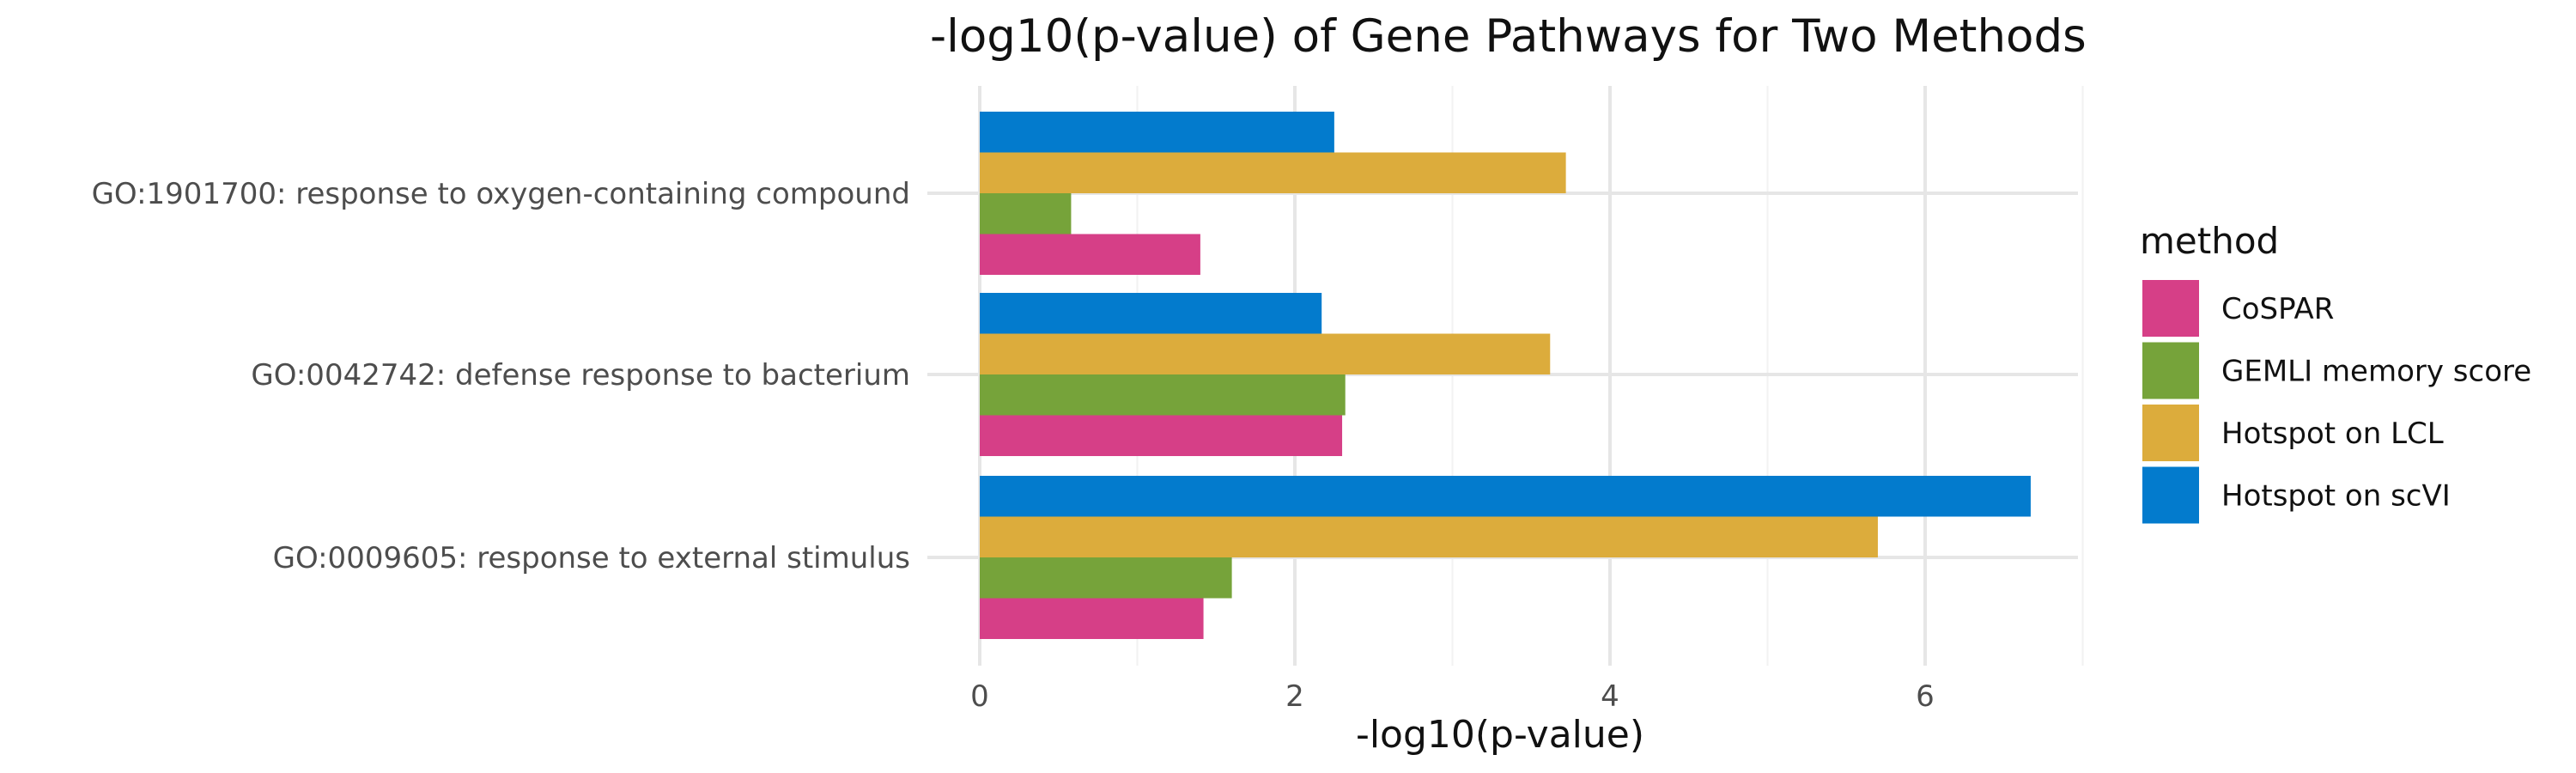 The image size is (2576, 773). What do you see at coordinates (980, 696) in the screenshot?
I see `x-tick-label: 0` at bounding box center [980, 696].